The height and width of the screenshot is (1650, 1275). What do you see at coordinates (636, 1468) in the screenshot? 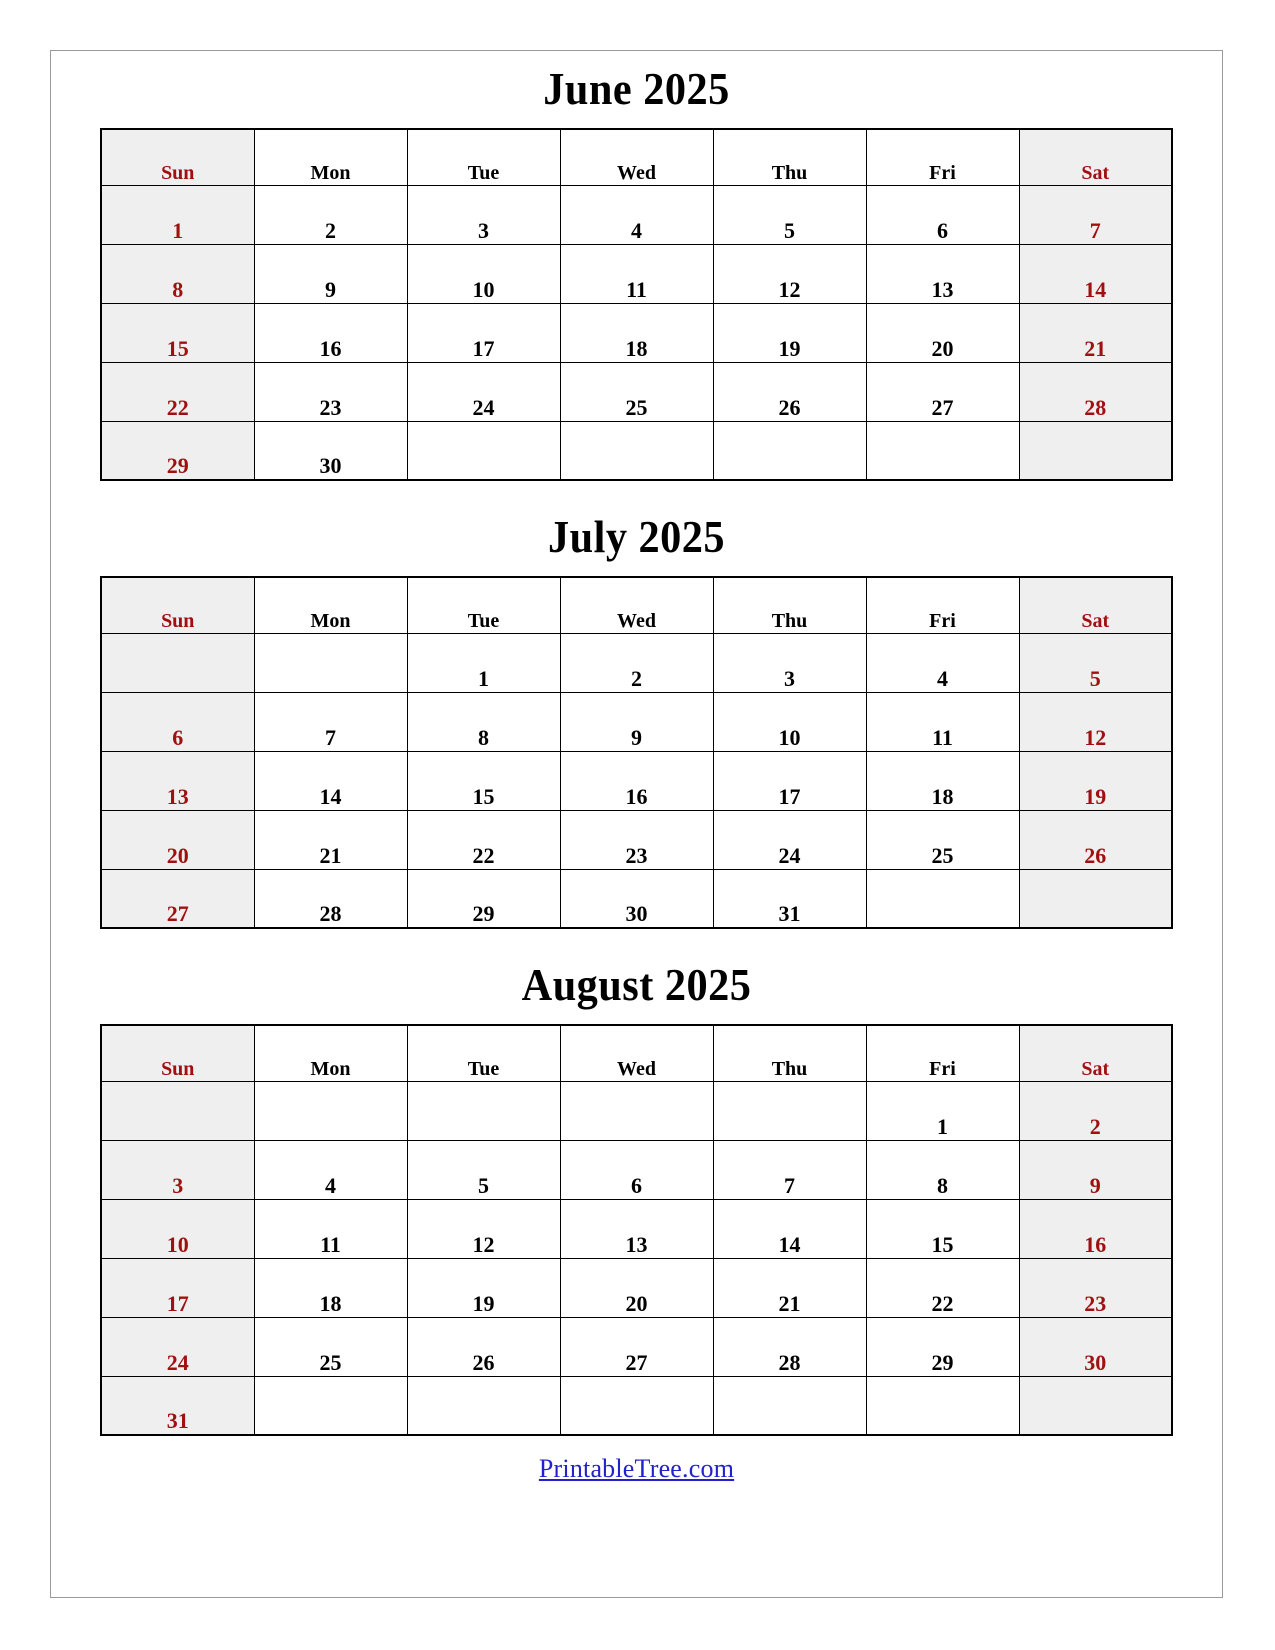
I see `printabletree-link: PrintableTree.com` at bounding box center [636, 1468].